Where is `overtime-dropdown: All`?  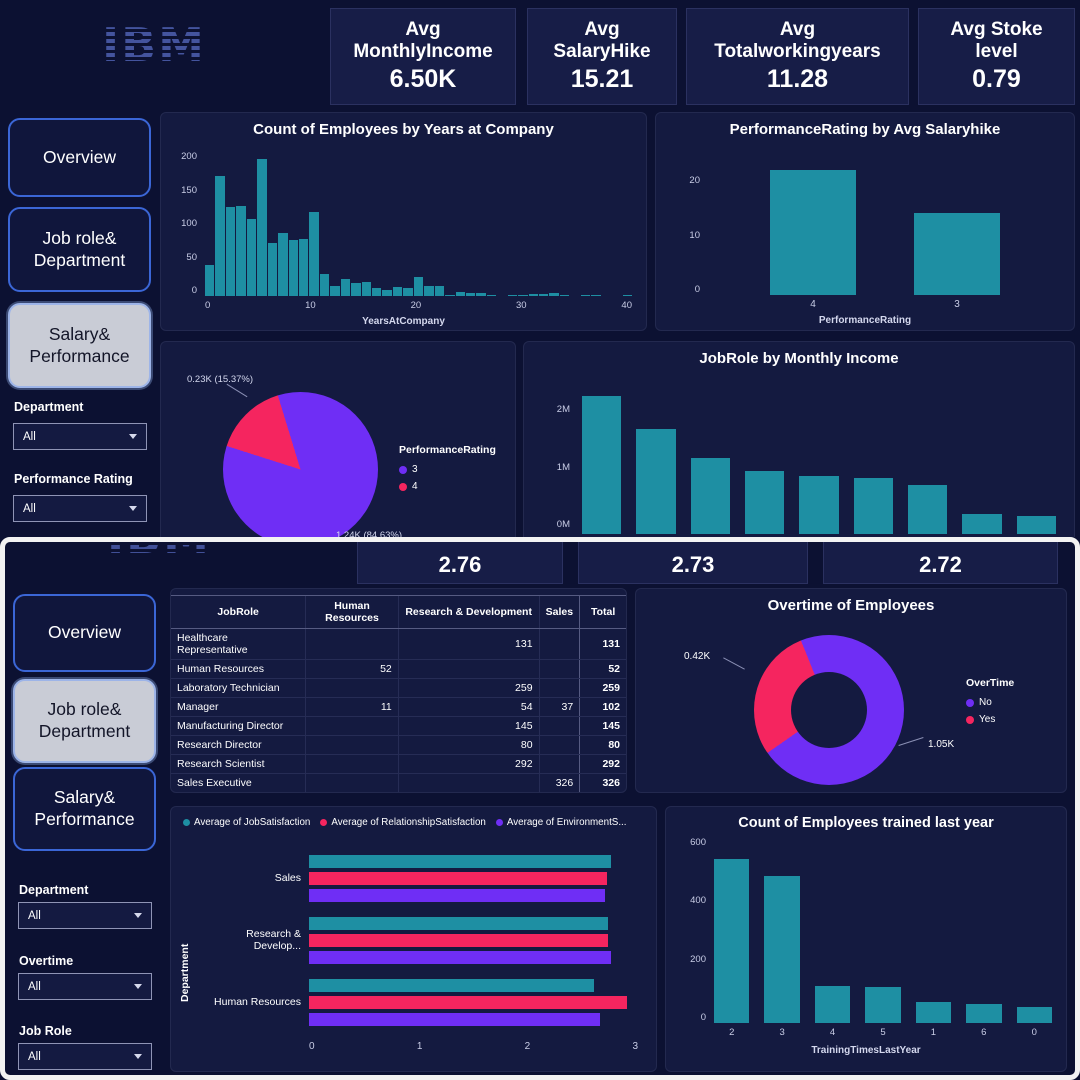 overtime-dropdown: All is located at coordinates (85, 986).